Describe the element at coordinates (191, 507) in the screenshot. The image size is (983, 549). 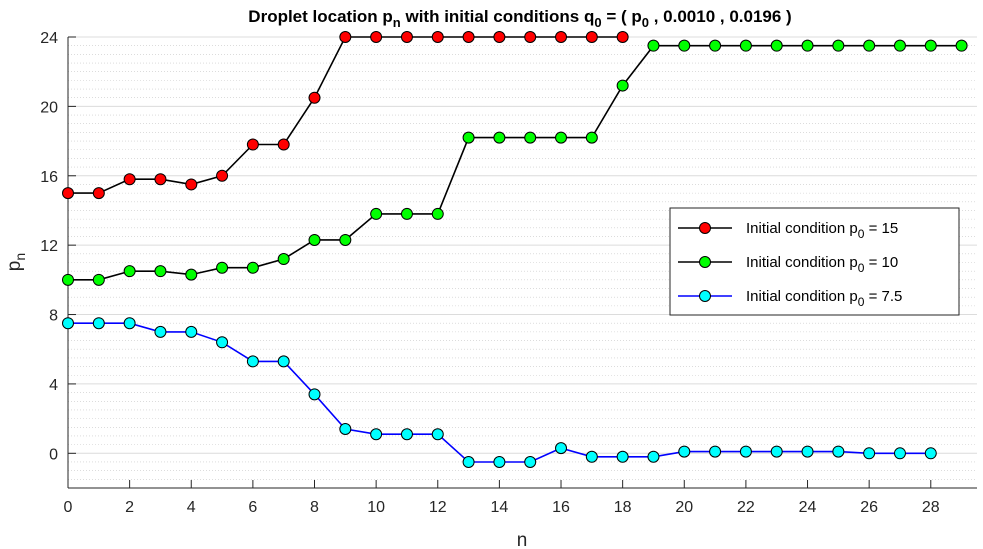
I see `x-tick-label: 4` at that location.